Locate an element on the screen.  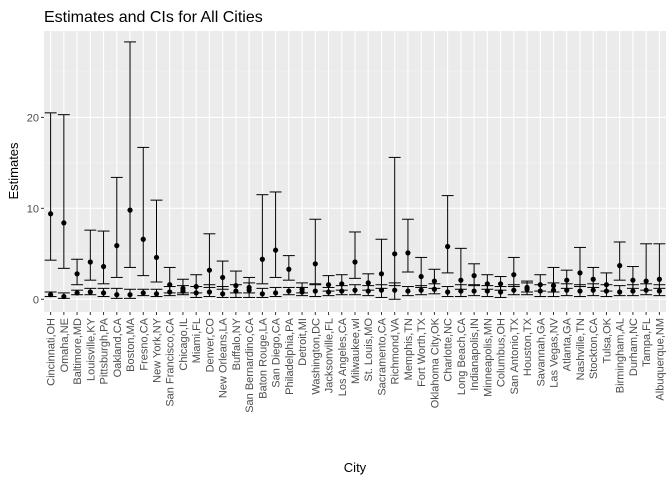
x-tick-label: Atlanta,GA is located at coordinates (568, 344).